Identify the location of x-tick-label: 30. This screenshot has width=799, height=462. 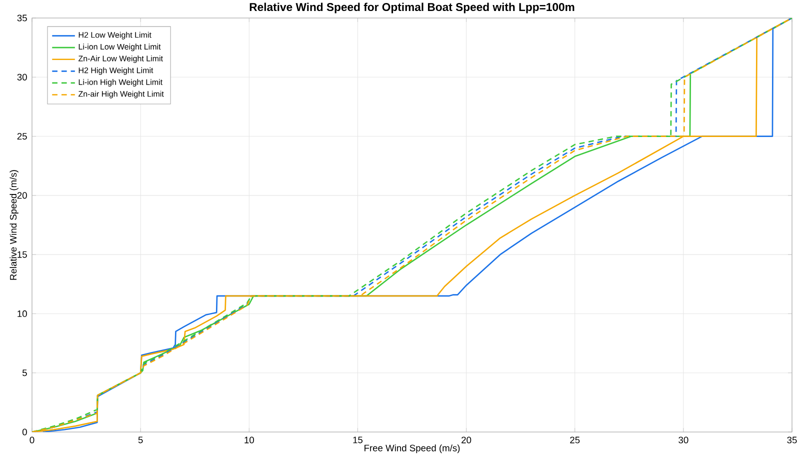
(683, 440).